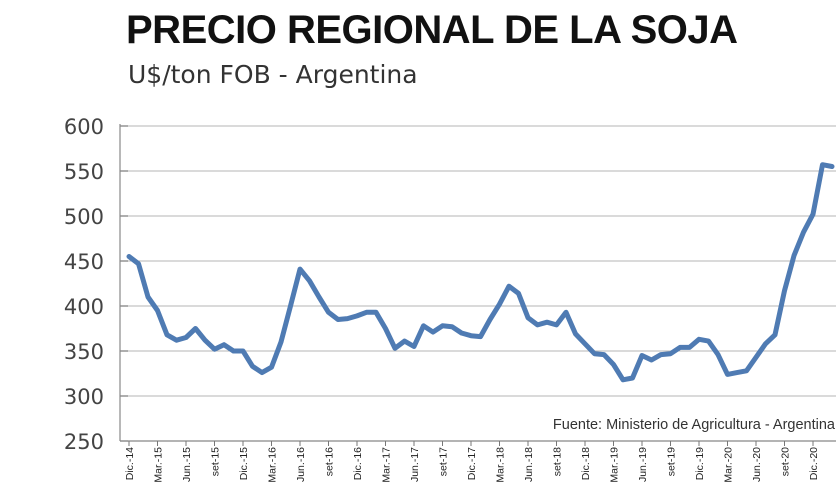  What do you see at coordinates (330, 461) in the screenshot?
I see `x-tick-label: set-16` at bounding box center [330, 461].